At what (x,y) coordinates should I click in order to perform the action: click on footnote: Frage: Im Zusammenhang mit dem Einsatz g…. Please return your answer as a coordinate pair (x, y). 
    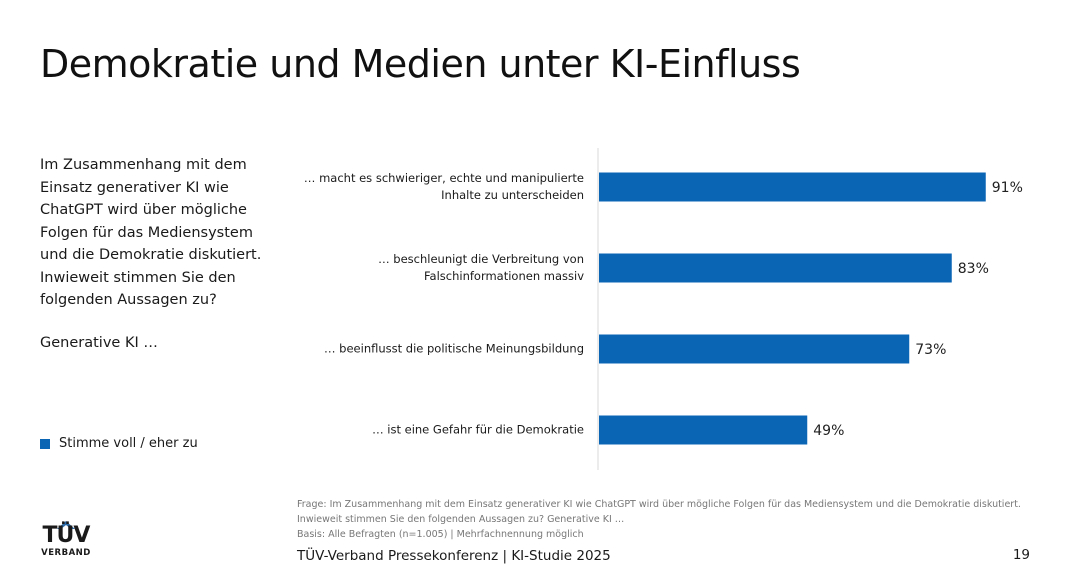
    Looking at the image, I should click on (659, 519).